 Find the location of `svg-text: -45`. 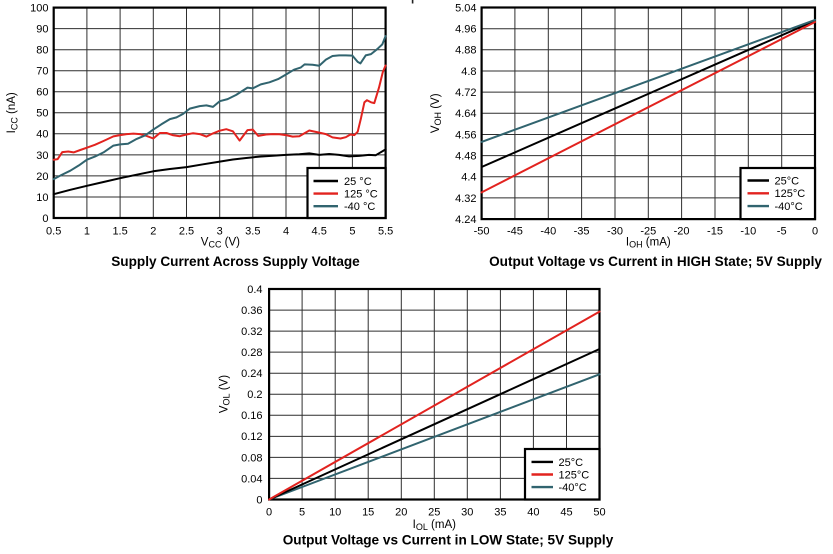

svg-text: -45 is located at coordinates (515, 232).